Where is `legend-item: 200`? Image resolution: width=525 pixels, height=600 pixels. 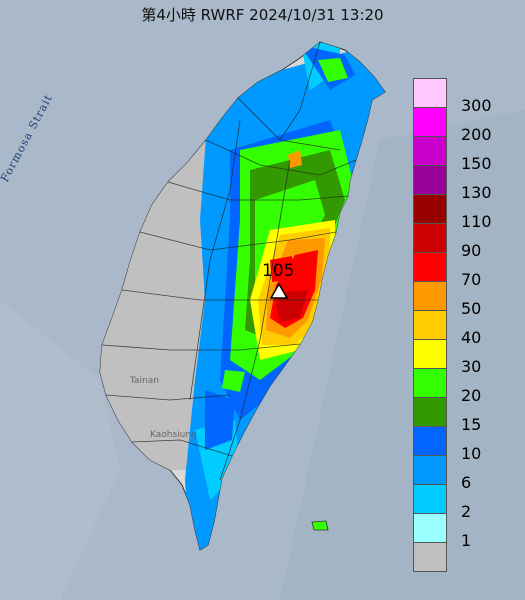 legend-item: 200 is located at coordinates (463, 125).